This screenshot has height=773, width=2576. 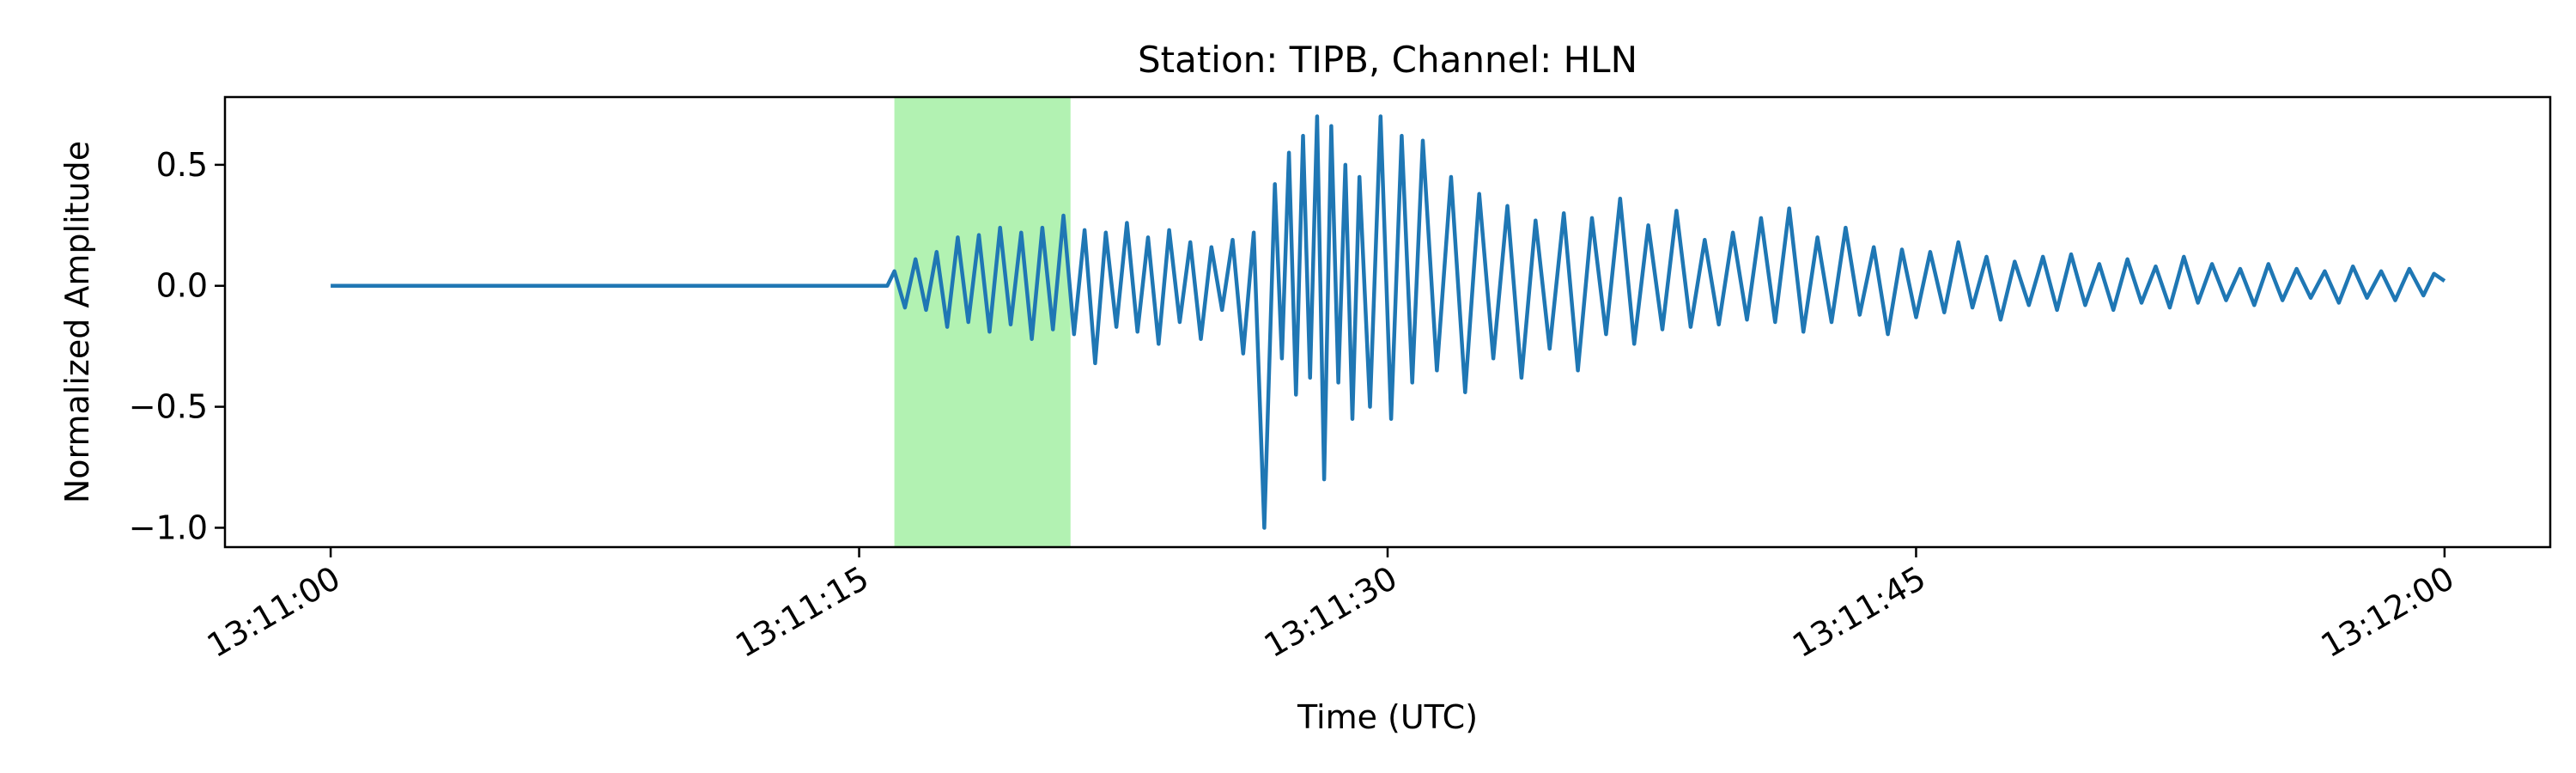 I want to click on y-tick-label: 0.5, so click(x=182, y=165).